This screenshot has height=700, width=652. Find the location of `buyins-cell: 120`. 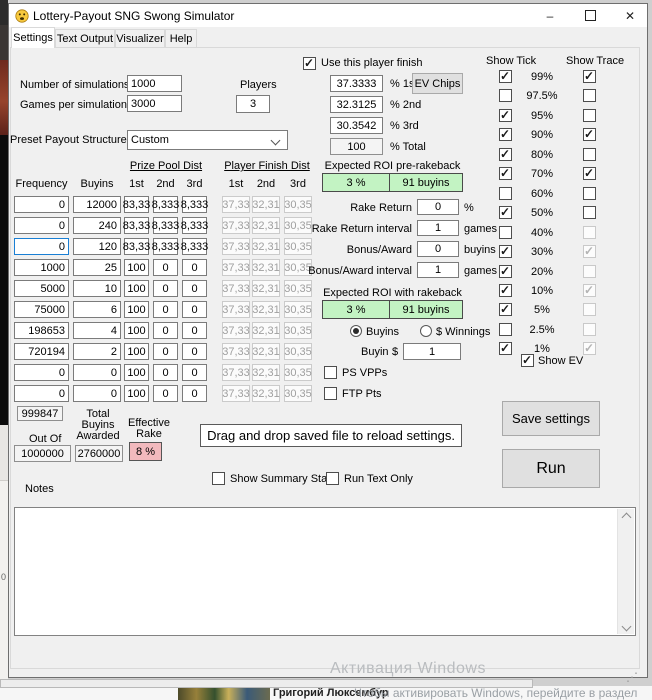

buyins-cell: 120 is located at coordinates (97, 246).